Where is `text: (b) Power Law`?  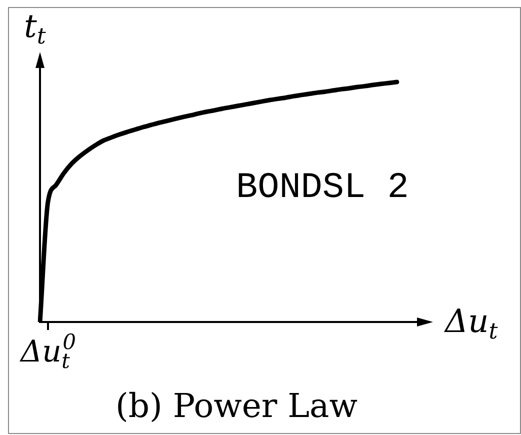
text: (b) Power Law is located at coordinates (237, 405).